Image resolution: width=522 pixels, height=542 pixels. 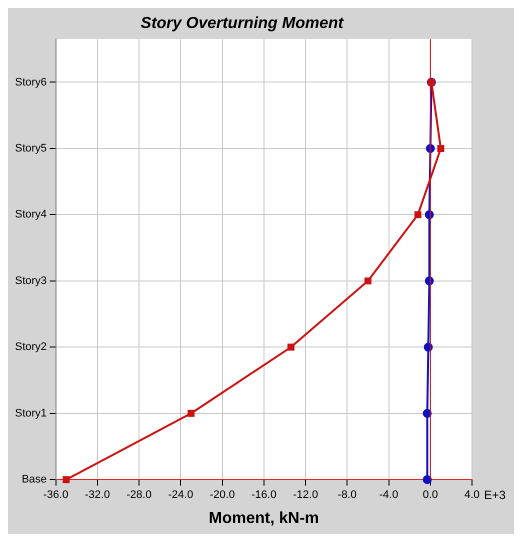 What do you see at coordinates (388, 495) in the screenshot?
I see `x-tick-label: -4.0` at bounding box center [388, 495].